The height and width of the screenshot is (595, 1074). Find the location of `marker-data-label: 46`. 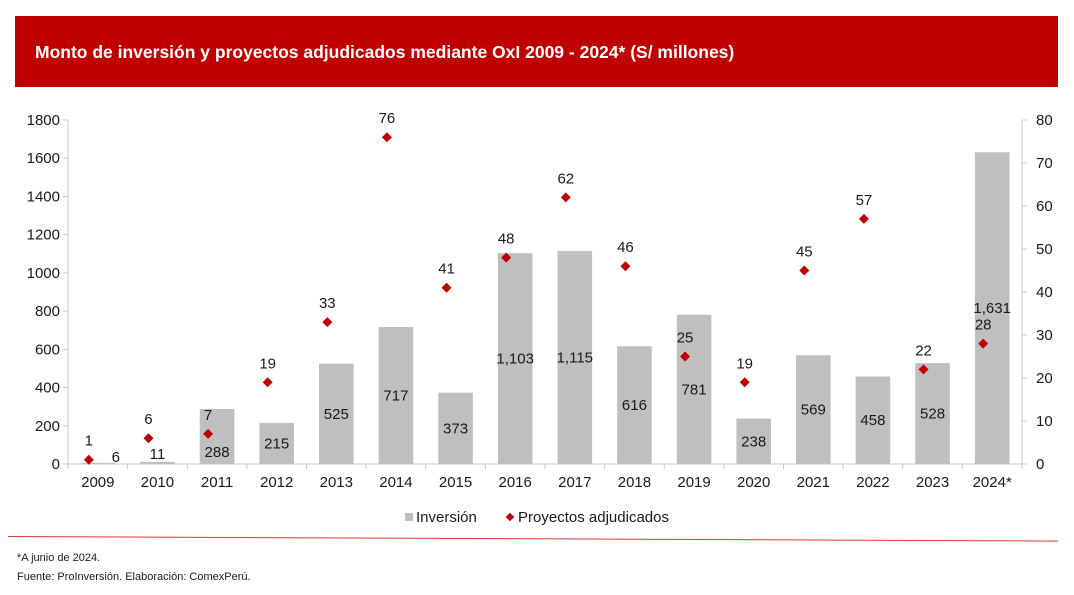

marker-data-label: 46 is located at coordinates (625, 247).